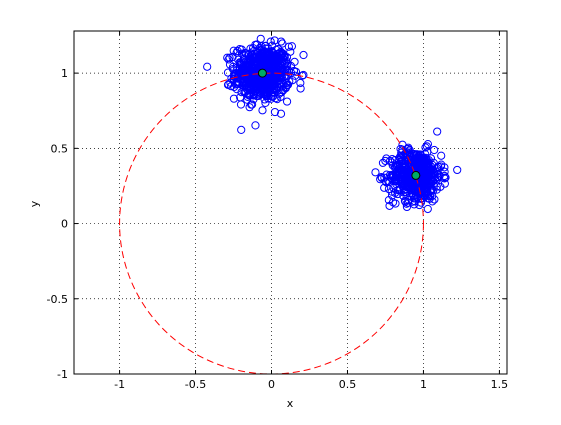  I want to click on y-tick-label: 1, so click(64, 73).